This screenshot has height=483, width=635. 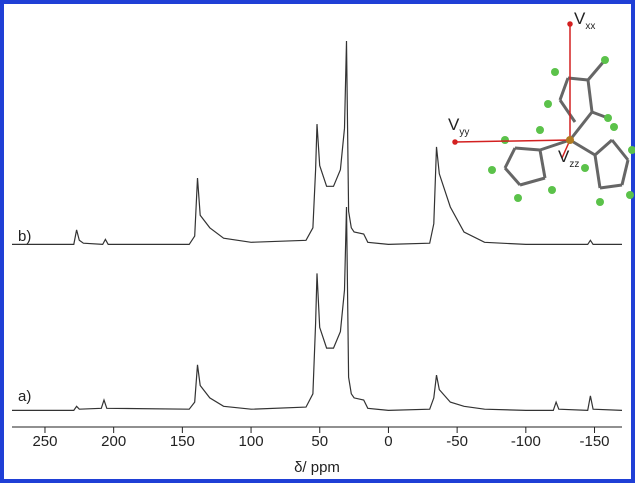 What do you see at coordinates (388, 441) in the screenshot?
I see `x-tick-label: 0` at bounding box center [388, 441].